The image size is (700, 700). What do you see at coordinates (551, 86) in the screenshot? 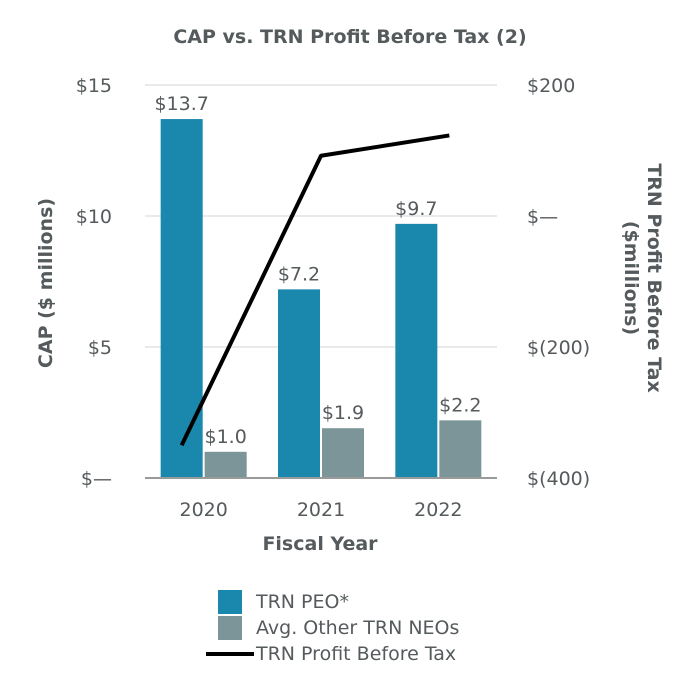
I see `y2-tick-label: $200` at bounding box center [551, 86].